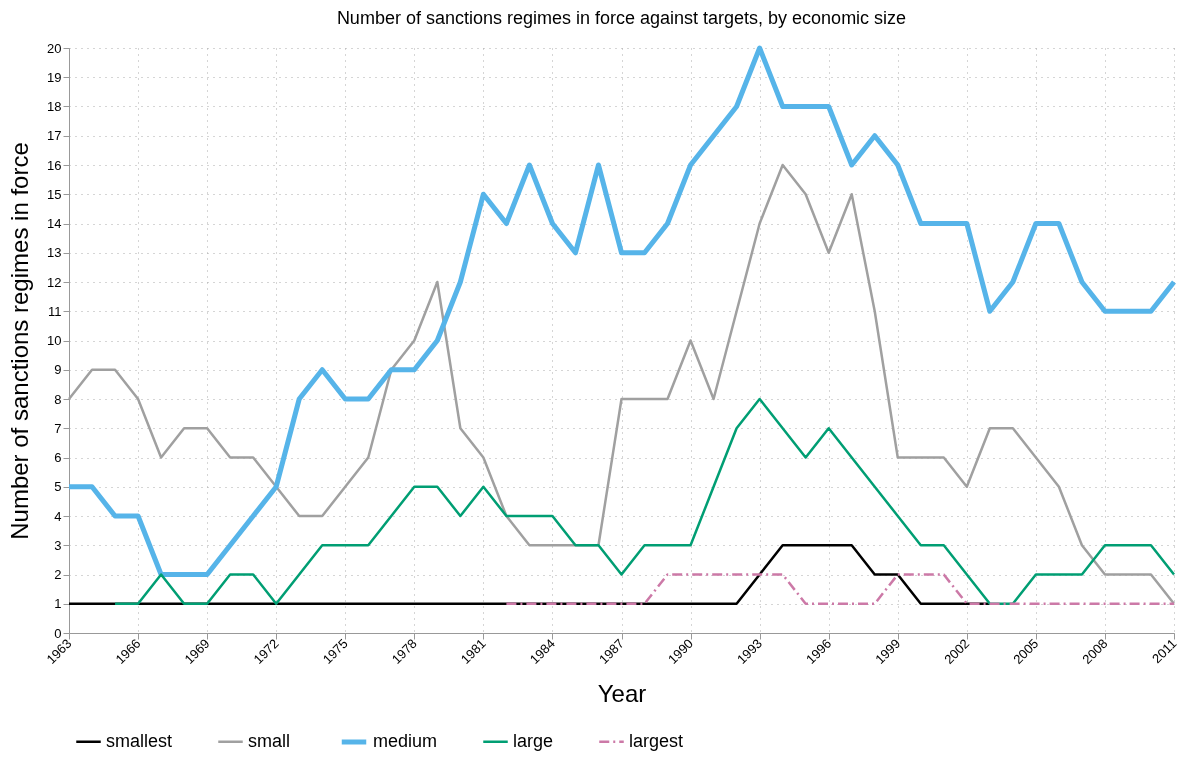  What do you see at coordinates (54, 165) in the screenshot?
I see `y-tick-label: 16` at bounding box center [54, 165].